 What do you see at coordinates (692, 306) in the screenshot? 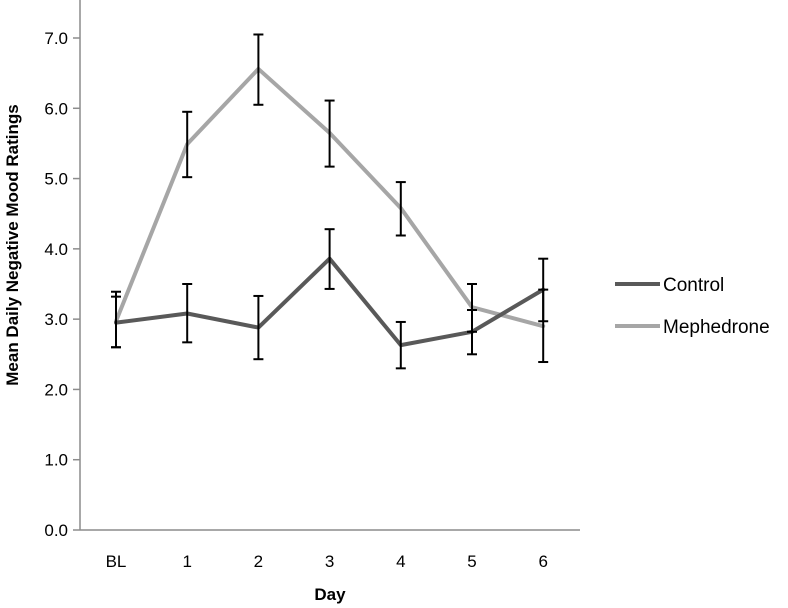
I see `legend: Control Mephedrone` at bounding box center [692, 306].